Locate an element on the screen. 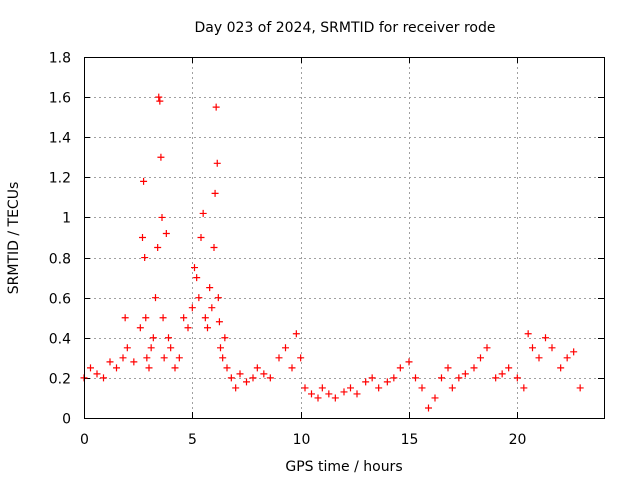  y-tick-label: 1.6 is located at coordinates (60, 99).